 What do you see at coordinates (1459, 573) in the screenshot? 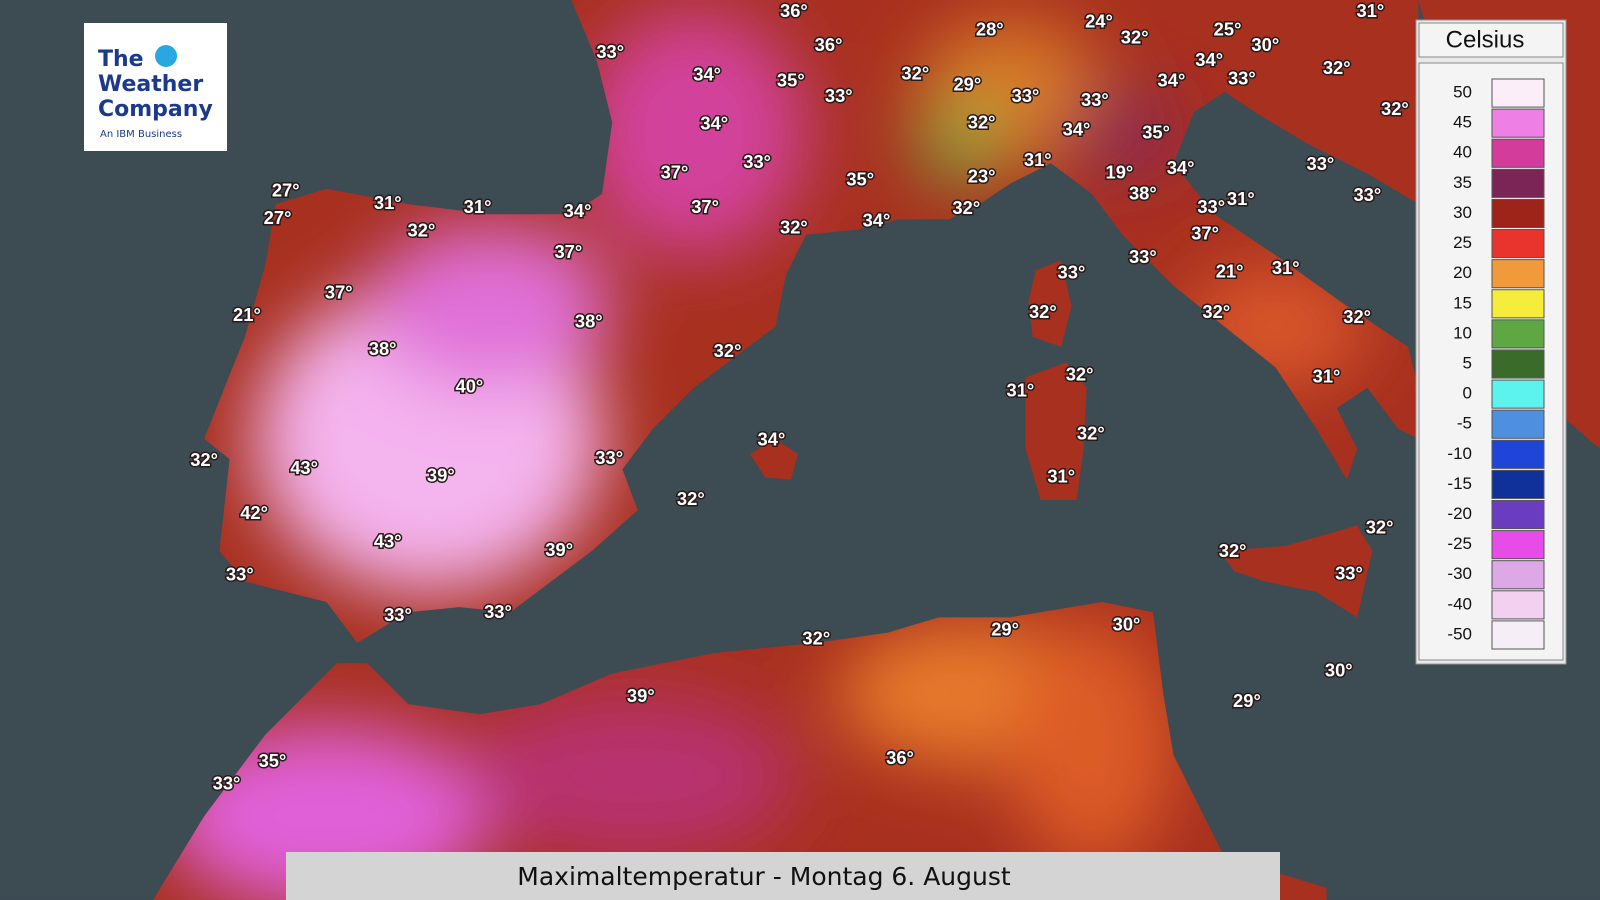
I see `legend-label: -30` at bounding box center [1459, 573].